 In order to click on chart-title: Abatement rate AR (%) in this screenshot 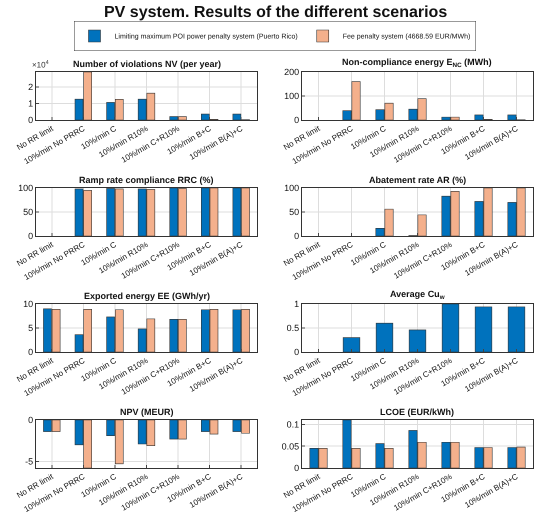, I will do `click(417, 180)`.